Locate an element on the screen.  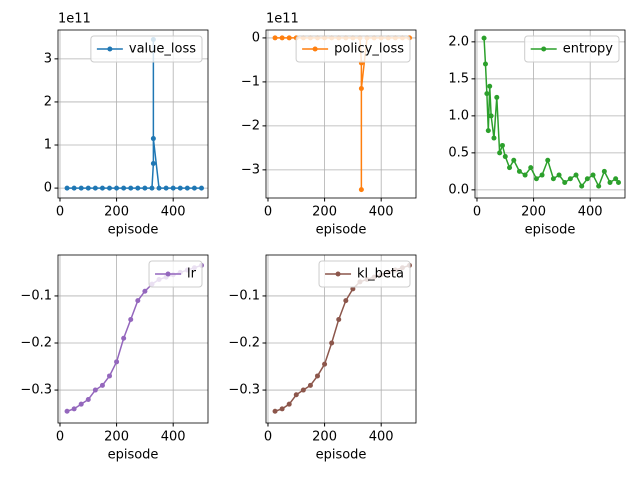
legend: entropy is located at coordinates (572, 49).